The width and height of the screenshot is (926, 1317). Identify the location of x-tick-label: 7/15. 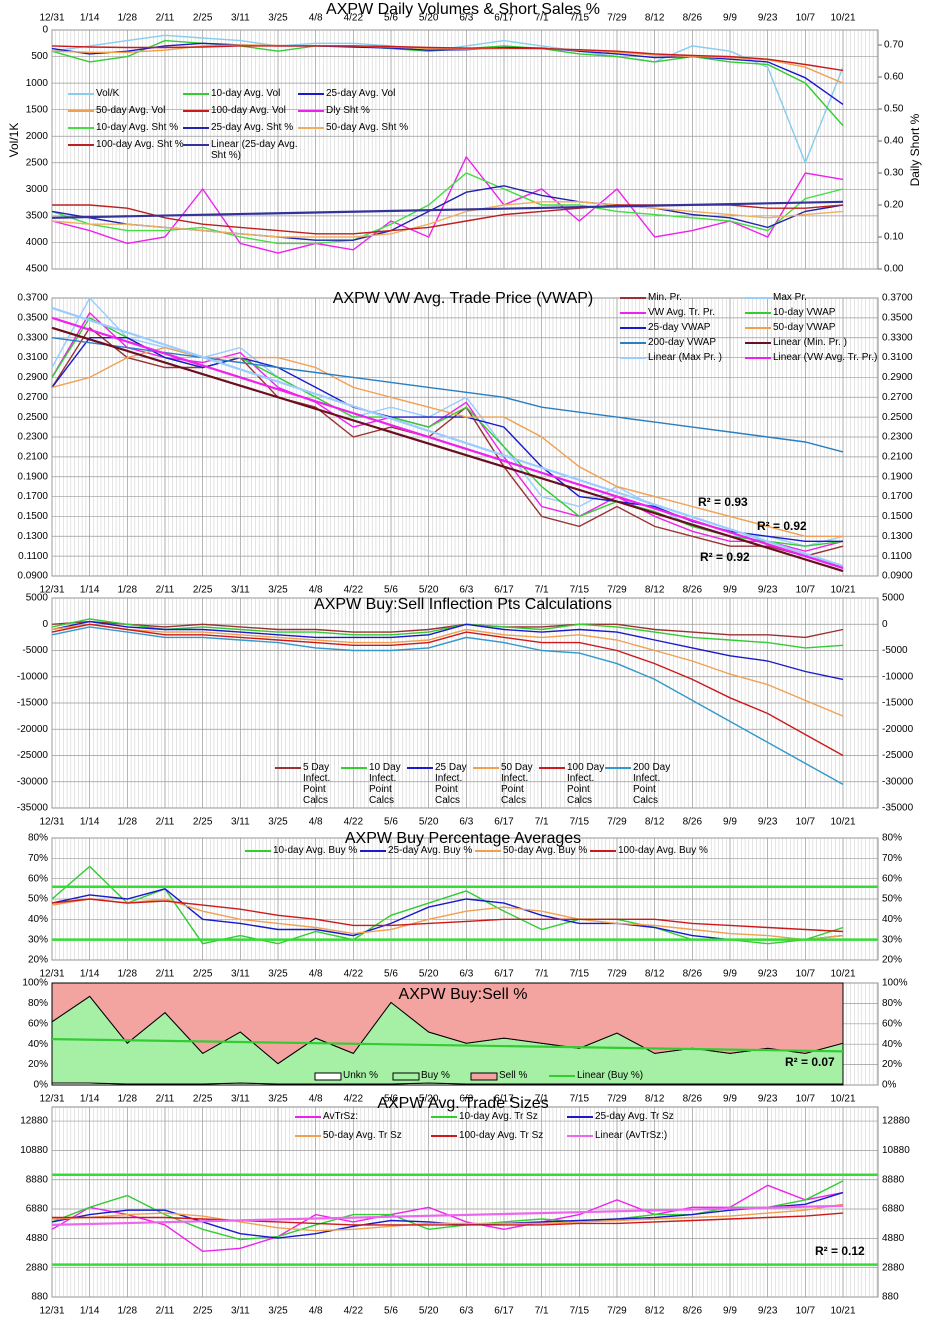
(580, 590).